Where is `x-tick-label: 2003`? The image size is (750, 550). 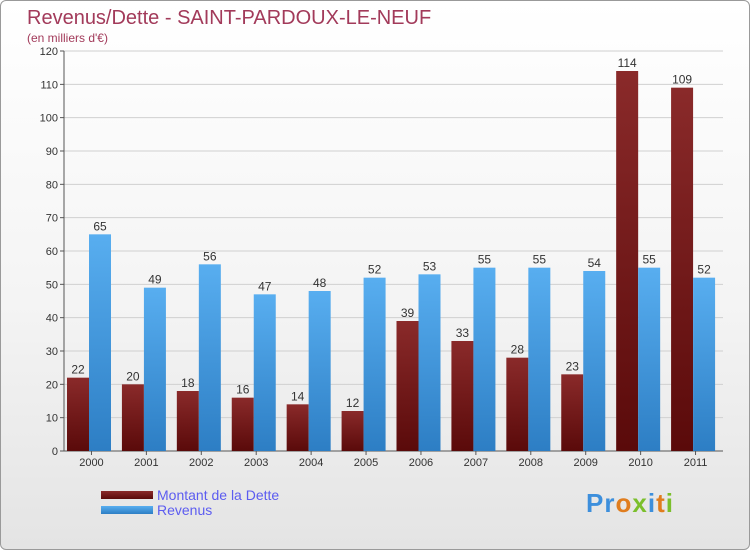 x-tick-label: 2003 is located at coordinates (256, 463).